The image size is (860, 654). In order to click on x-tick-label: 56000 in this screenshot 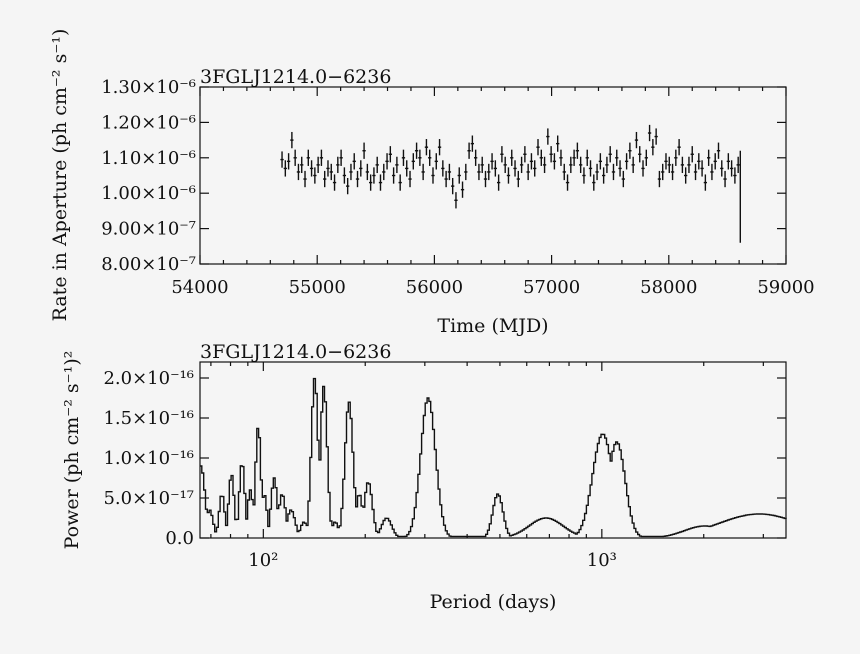, I will do `click(434, 287)`.